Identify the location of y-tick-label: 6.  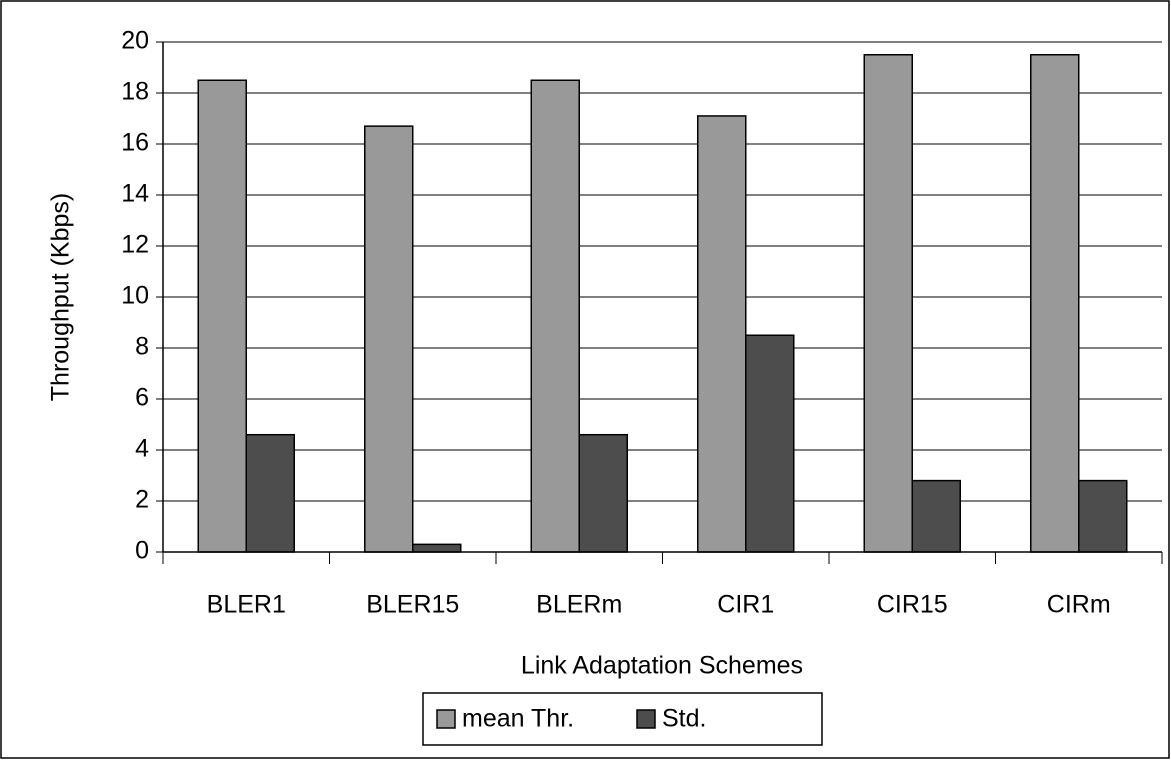
(142, 398).